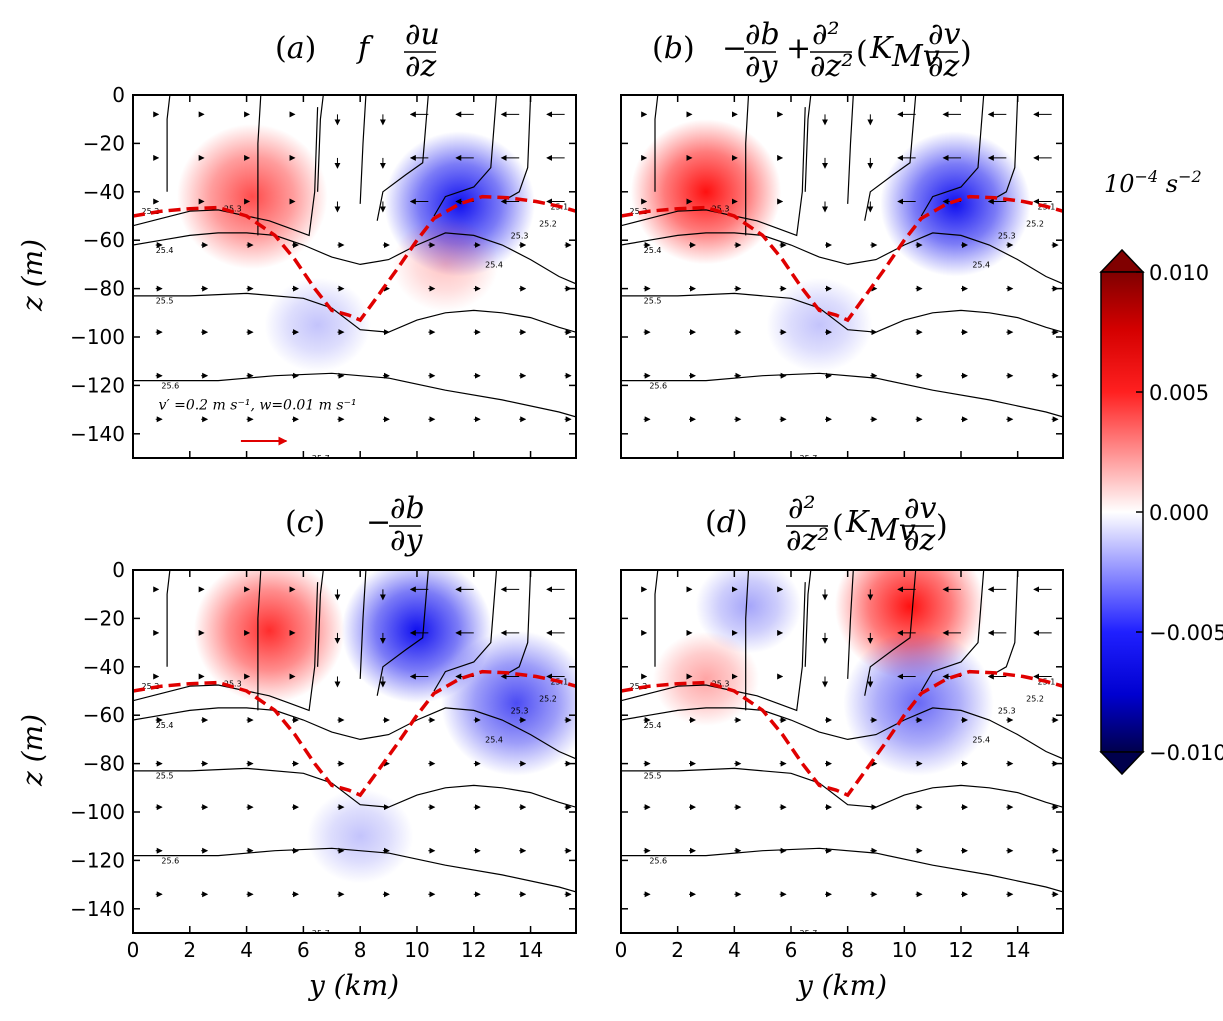 Image resolution: width=1223 pixels, height=1021 pixels. What do you see at coordinates (104, 192) in the screenshot?
I see `panel-a-ytick-label: −40` at bounding box center [104, 192].